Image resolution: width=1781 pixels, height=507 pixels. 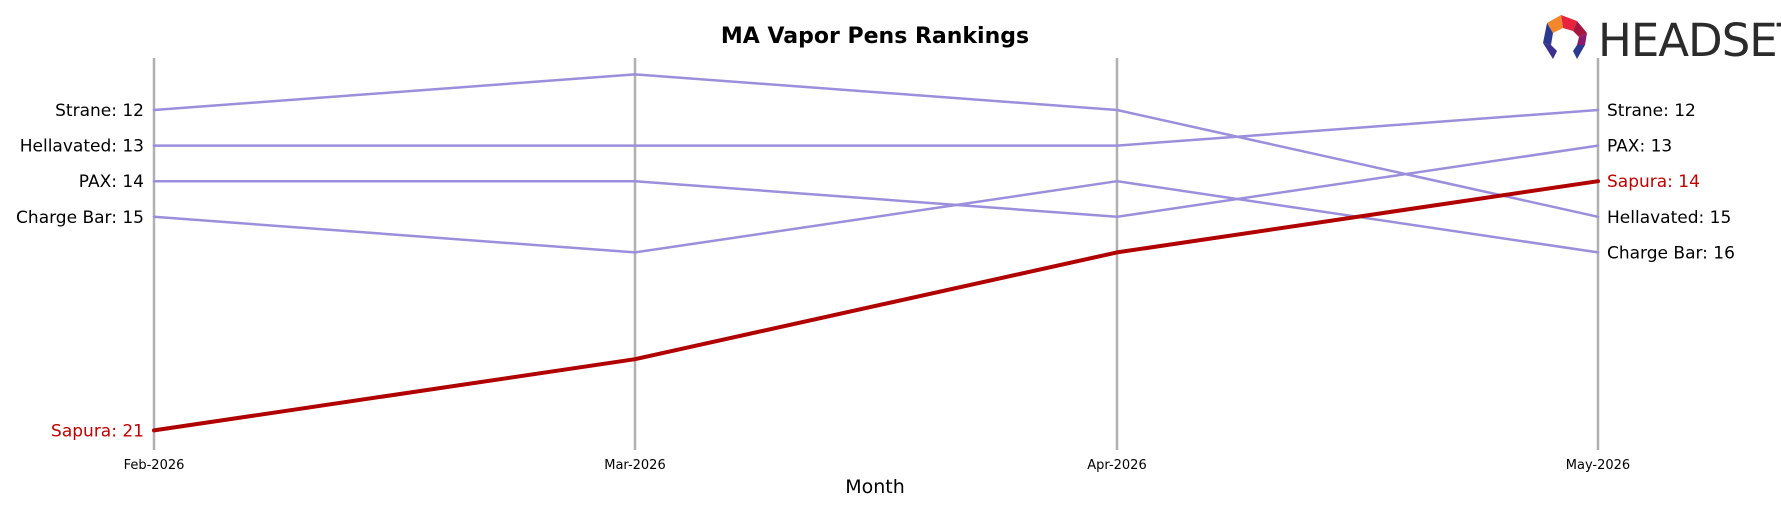 What do you see at coordinates (80, 218) in the screenshot?
I see `left-rank-label: Charge Bar: 15` at bounding box center [80, 218].